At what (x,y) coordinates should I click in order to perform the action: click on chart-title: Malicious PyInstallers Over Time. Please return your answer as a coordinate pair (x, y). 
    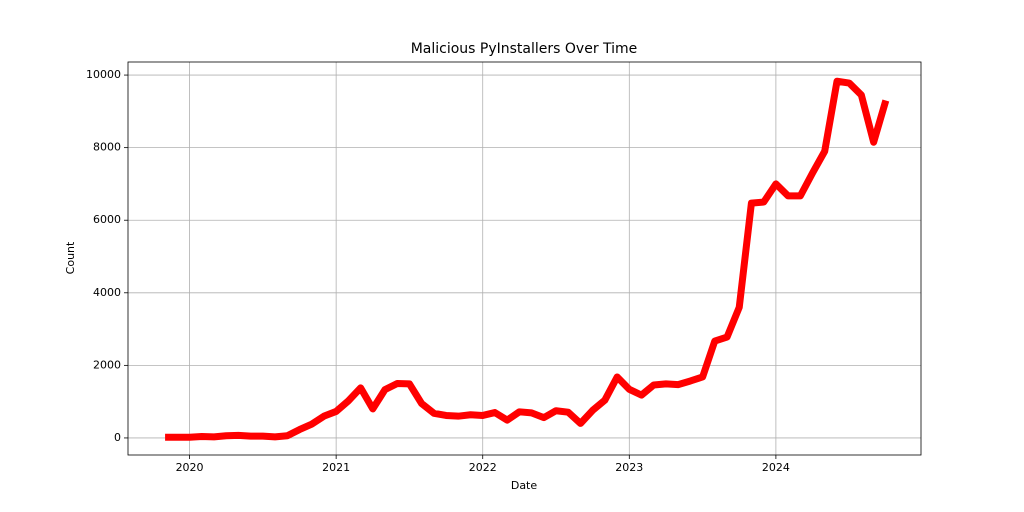
    Looking at the image, I should click on (524, 49).